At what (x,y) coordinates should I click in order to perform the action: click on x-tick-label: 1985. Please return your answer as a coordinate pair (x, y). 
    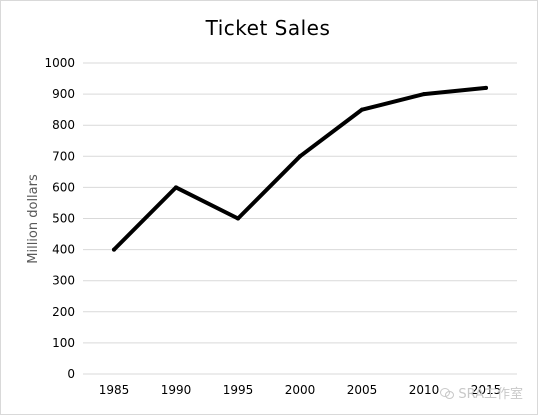
    Looking at the image, I should click on (114, 390).